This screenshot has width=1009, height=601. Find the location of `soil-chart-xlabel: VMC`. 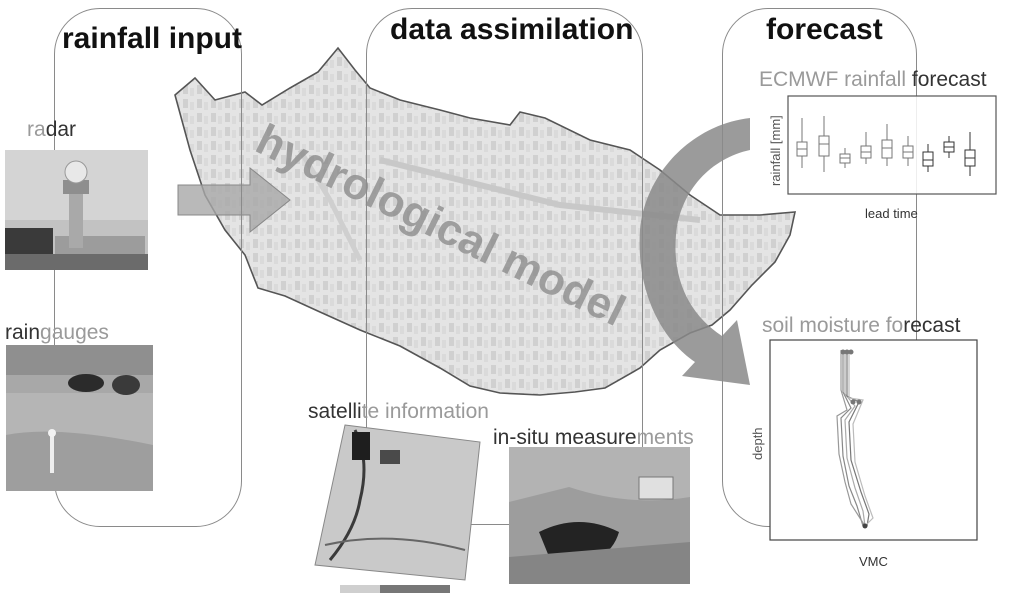

soil-chart-xlabel: VMC is located at coordinates (873, 561).